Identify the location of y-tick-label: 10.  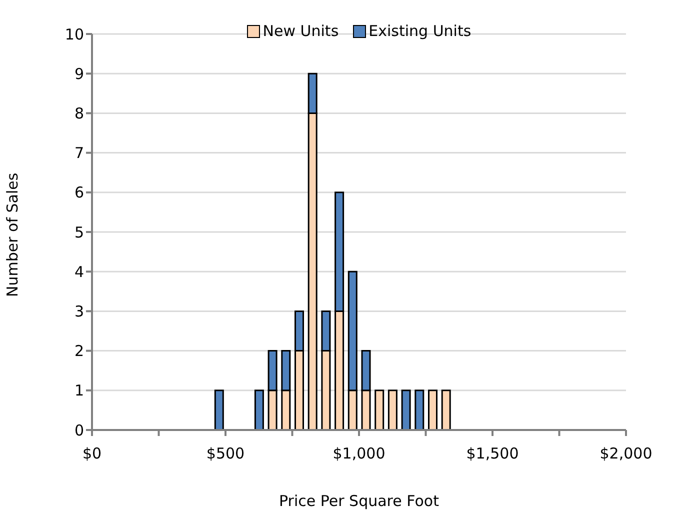
(74, 34).